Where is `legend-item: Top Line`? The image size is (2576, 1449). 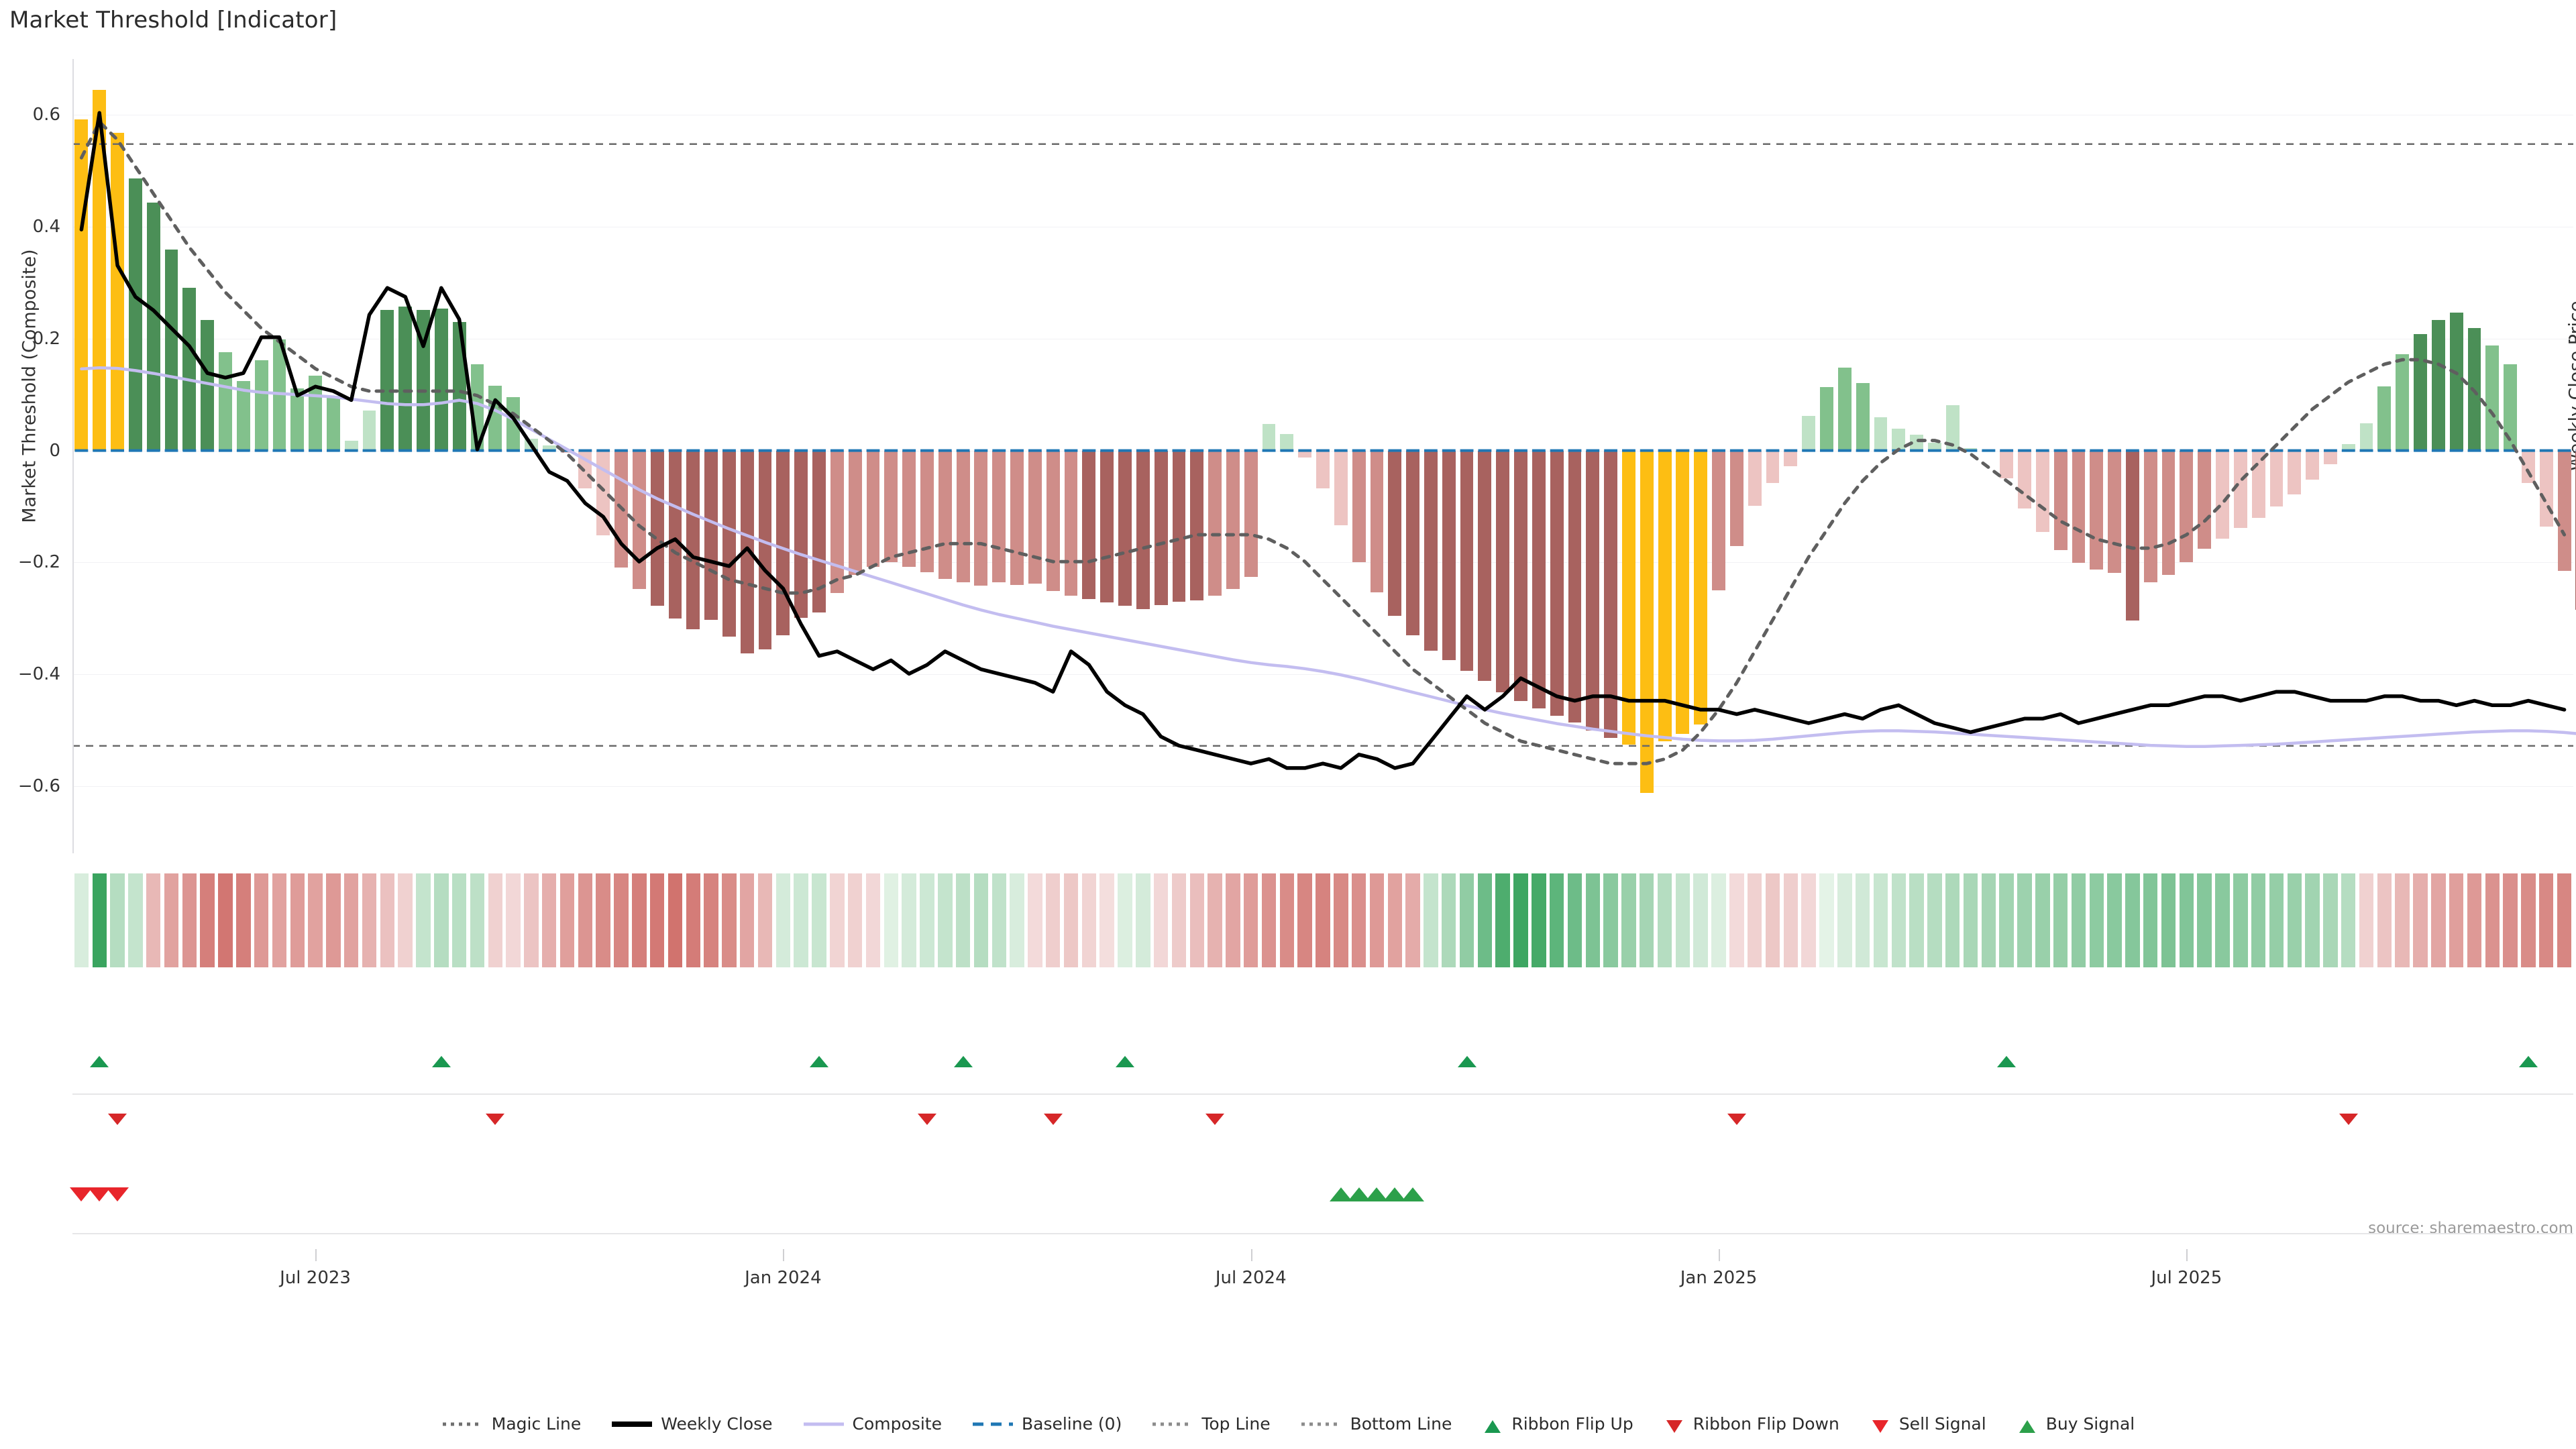 legend-item: Top Line is located at coordinates (1211, 1424).